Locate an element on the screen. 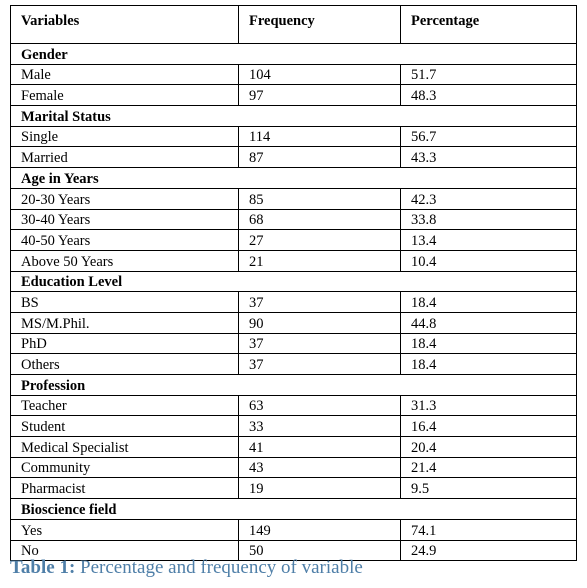  data-row: 20-30 Years 85 42.3 is located at coordinates (293, 198).